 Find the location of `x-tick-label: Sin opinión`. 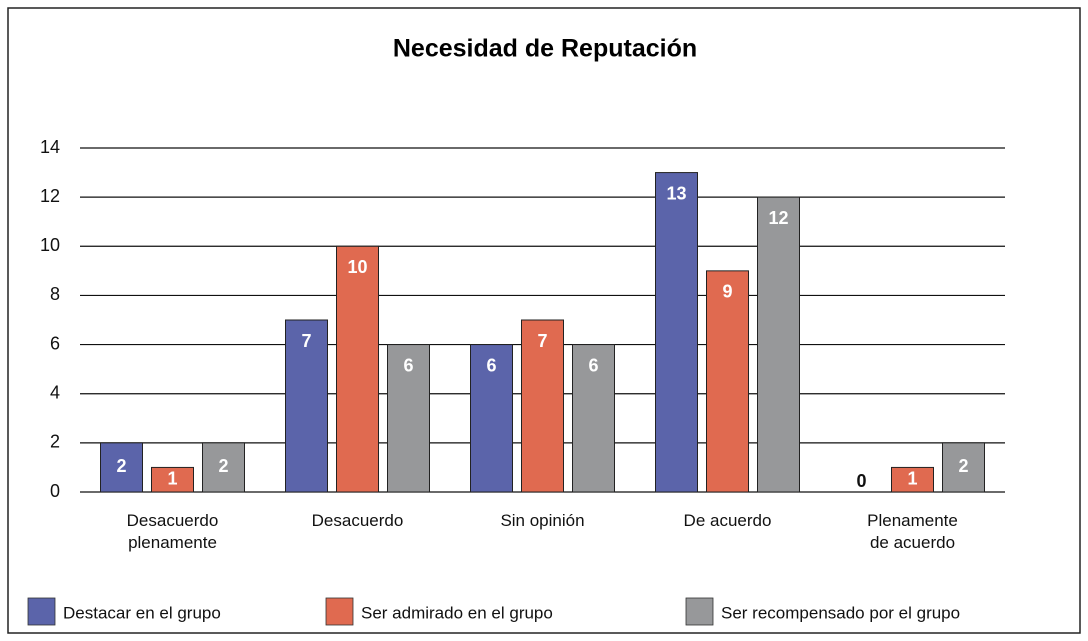

x-tick-label: Sin opinión is located at coordinates (542, 520).